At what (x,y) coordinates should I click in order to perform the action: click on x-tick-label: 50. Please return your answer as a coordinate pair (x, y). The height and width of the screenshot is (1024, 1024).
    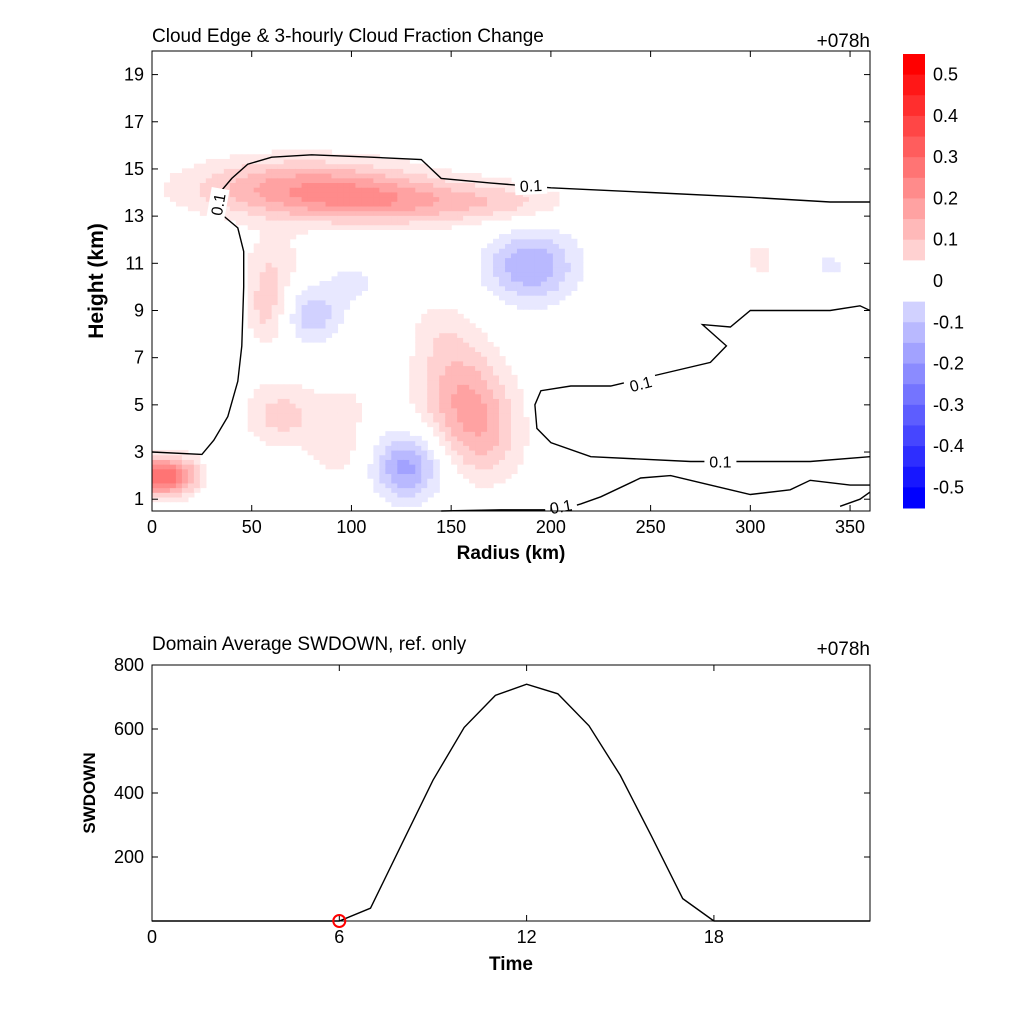
    Looking at the image, I should click on (252, 527).